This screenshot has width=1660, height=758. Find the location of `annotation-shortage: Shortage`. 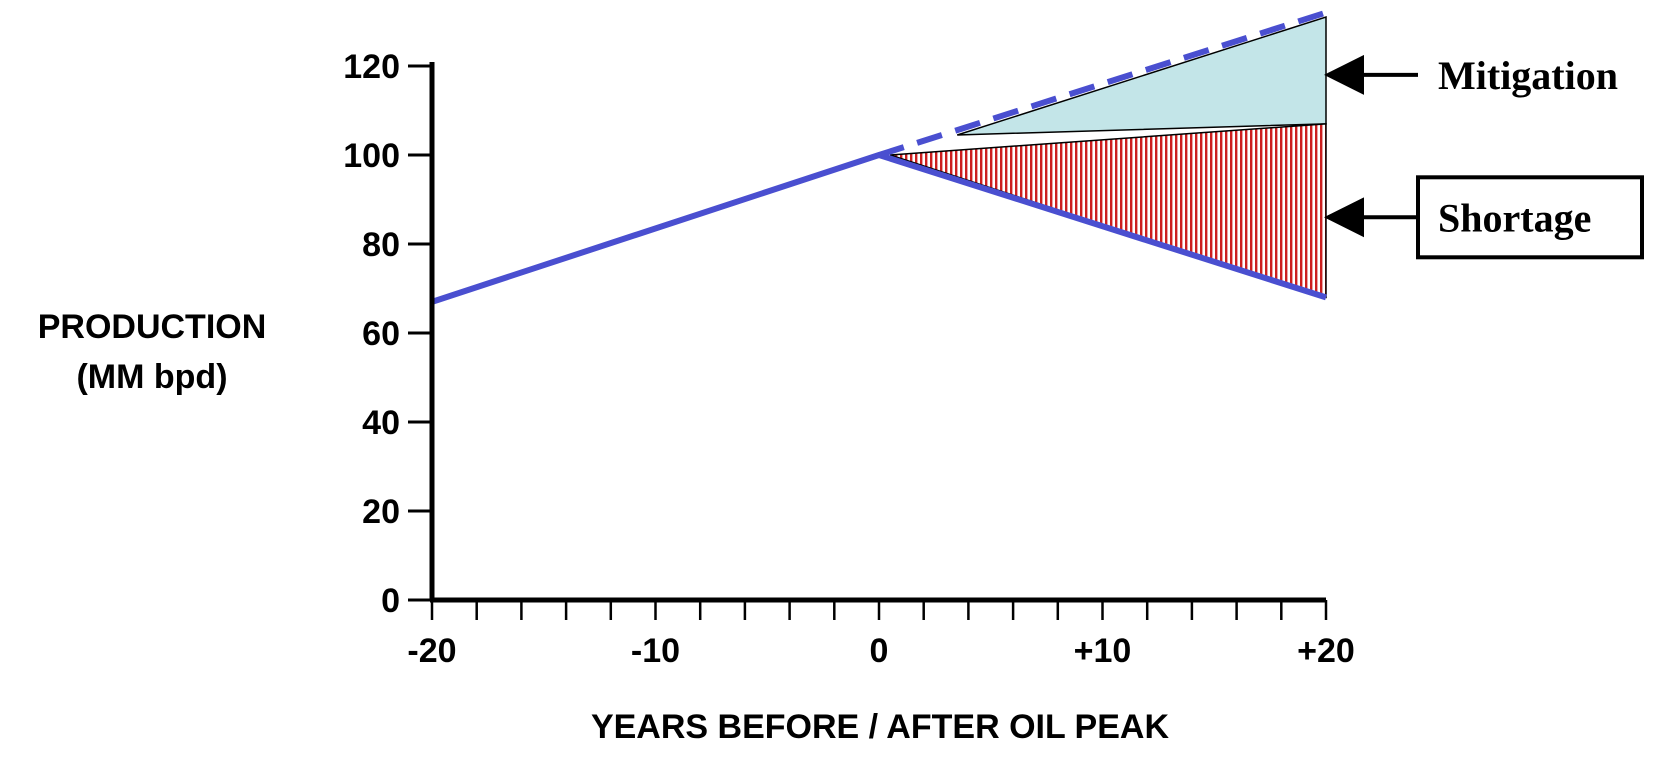

annotation-shortage: Shortage is located at coordinates (1514, 217).